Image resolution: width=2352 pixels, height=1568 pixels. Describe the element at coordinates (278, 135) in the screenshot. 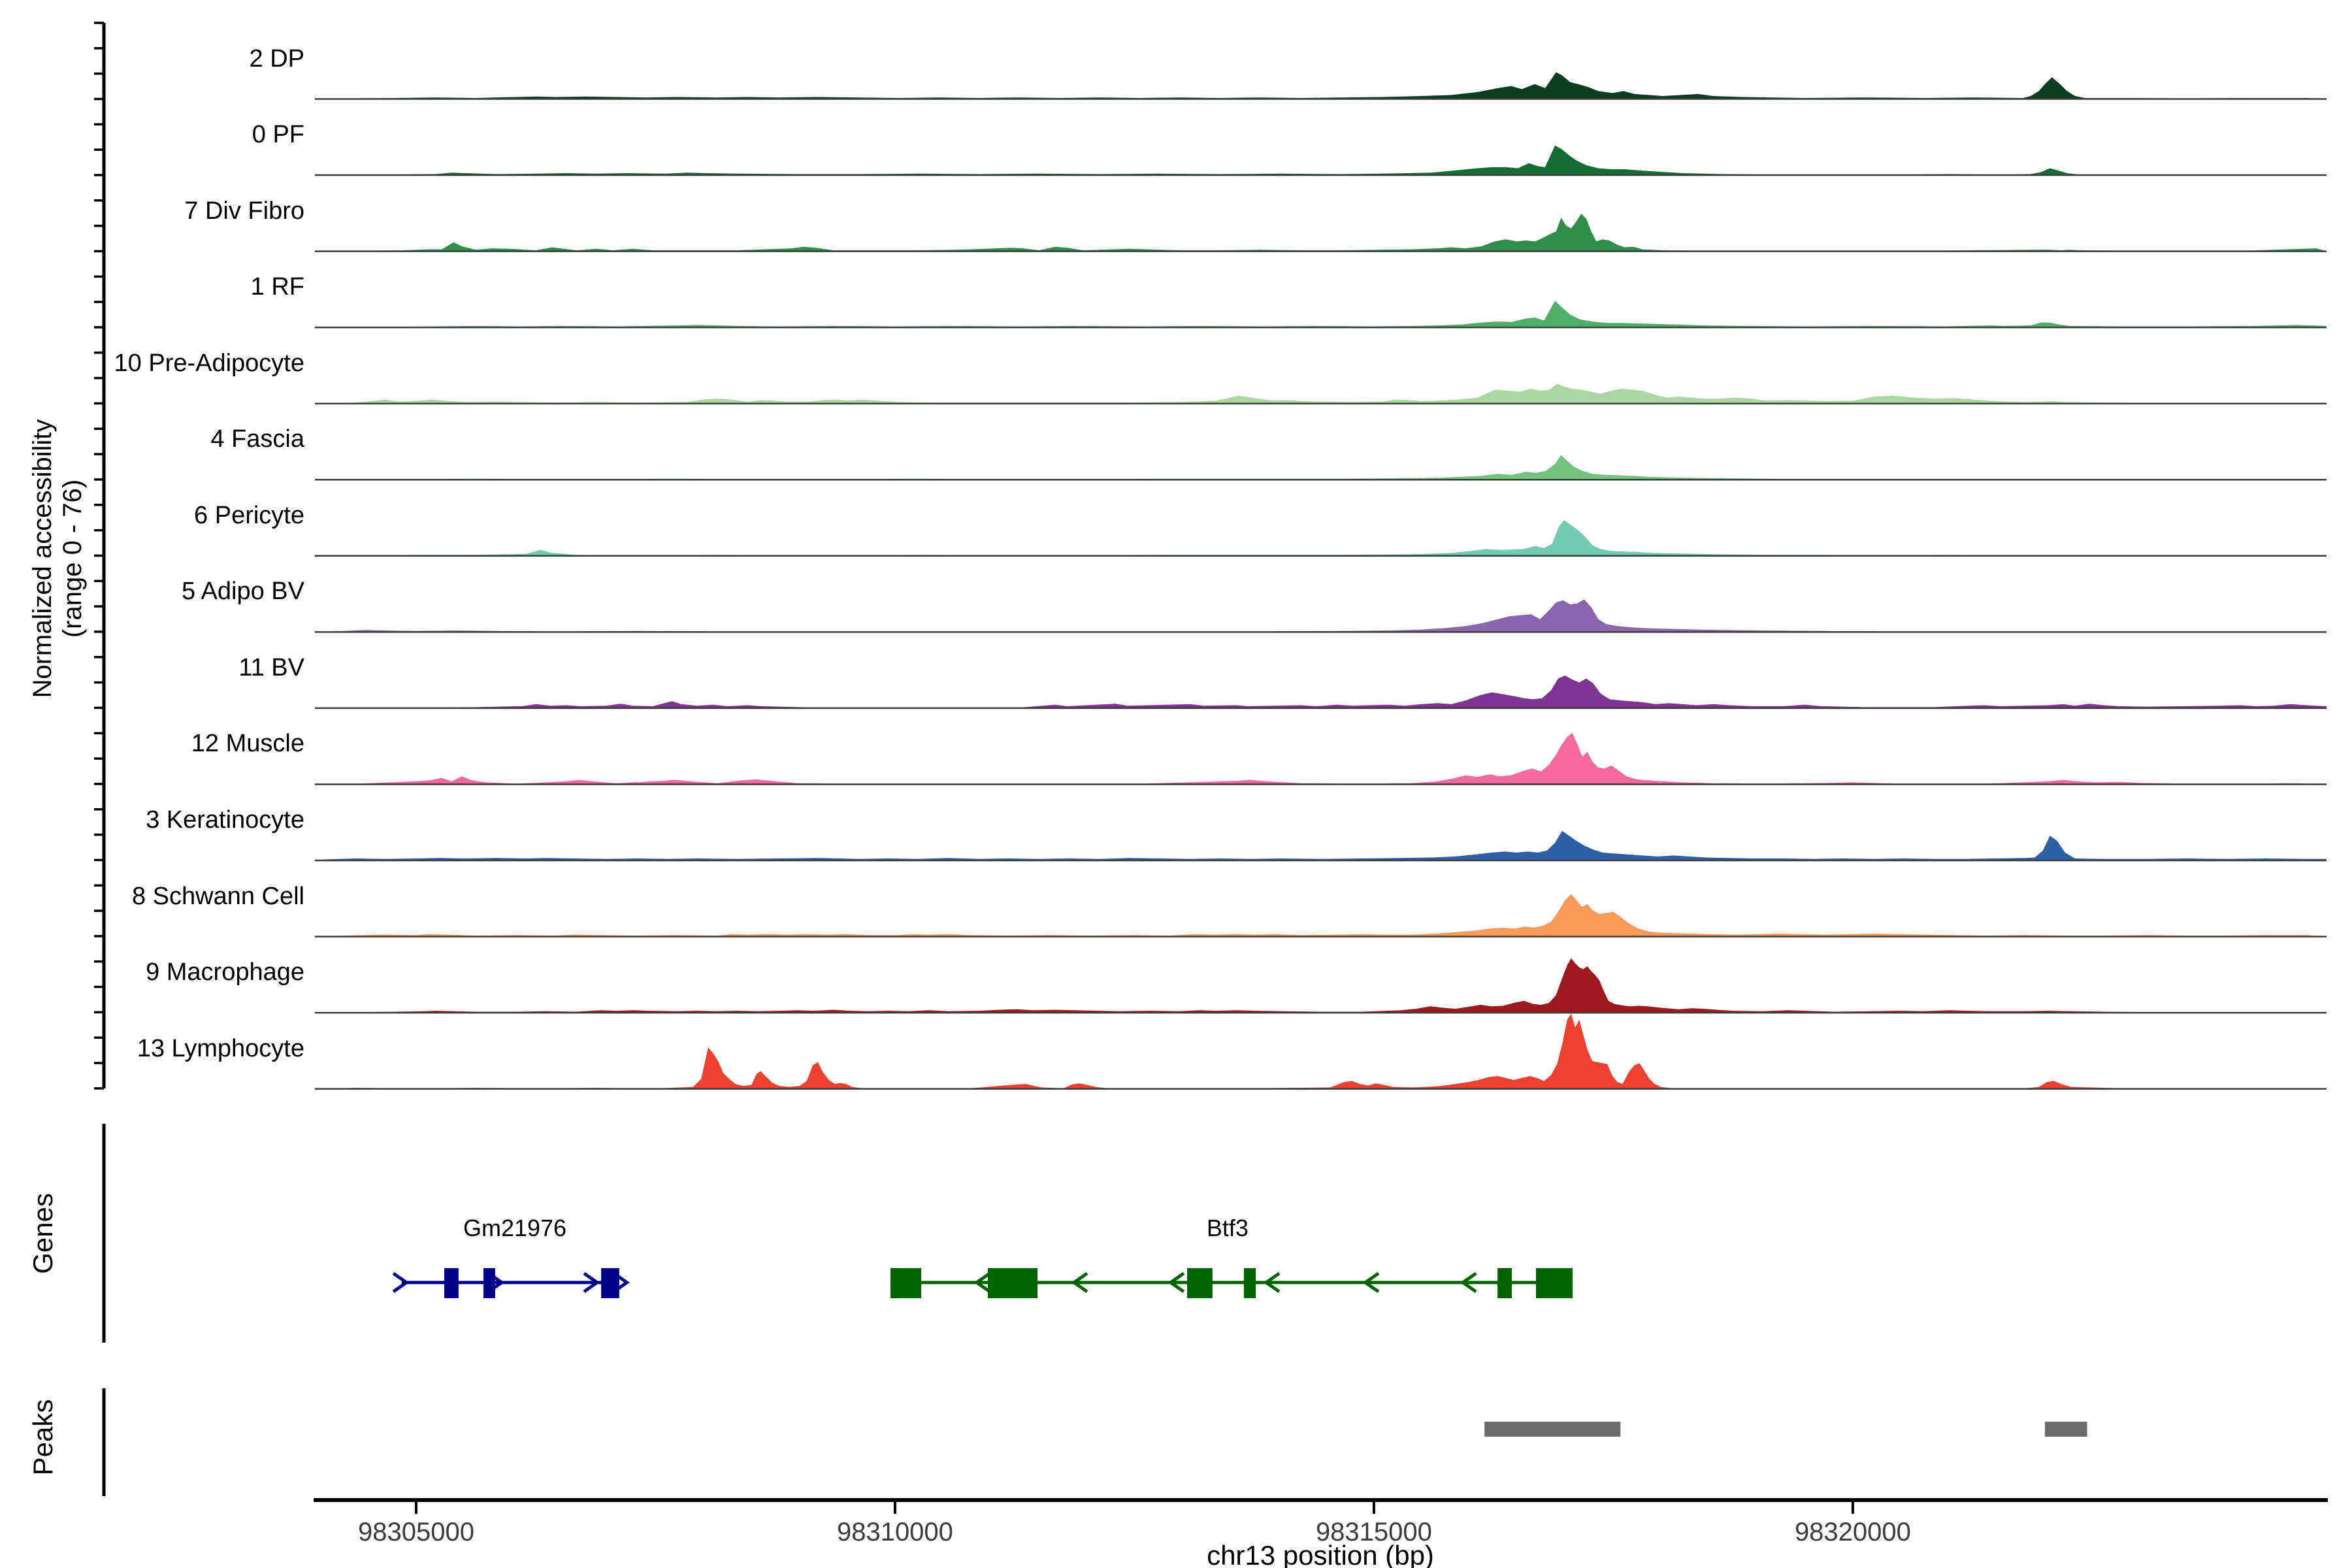

I see `track-label-0-pf: 0 PF` at that location.